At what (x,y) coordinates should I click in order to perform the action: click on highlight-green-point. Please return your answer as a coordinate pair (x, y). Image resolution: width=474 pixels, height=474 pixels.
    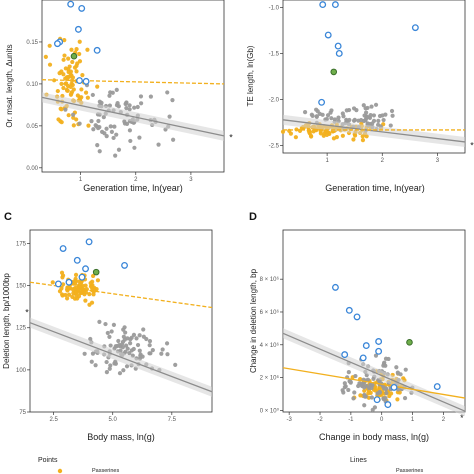
    Looking at the image, I should click on (334, 72).